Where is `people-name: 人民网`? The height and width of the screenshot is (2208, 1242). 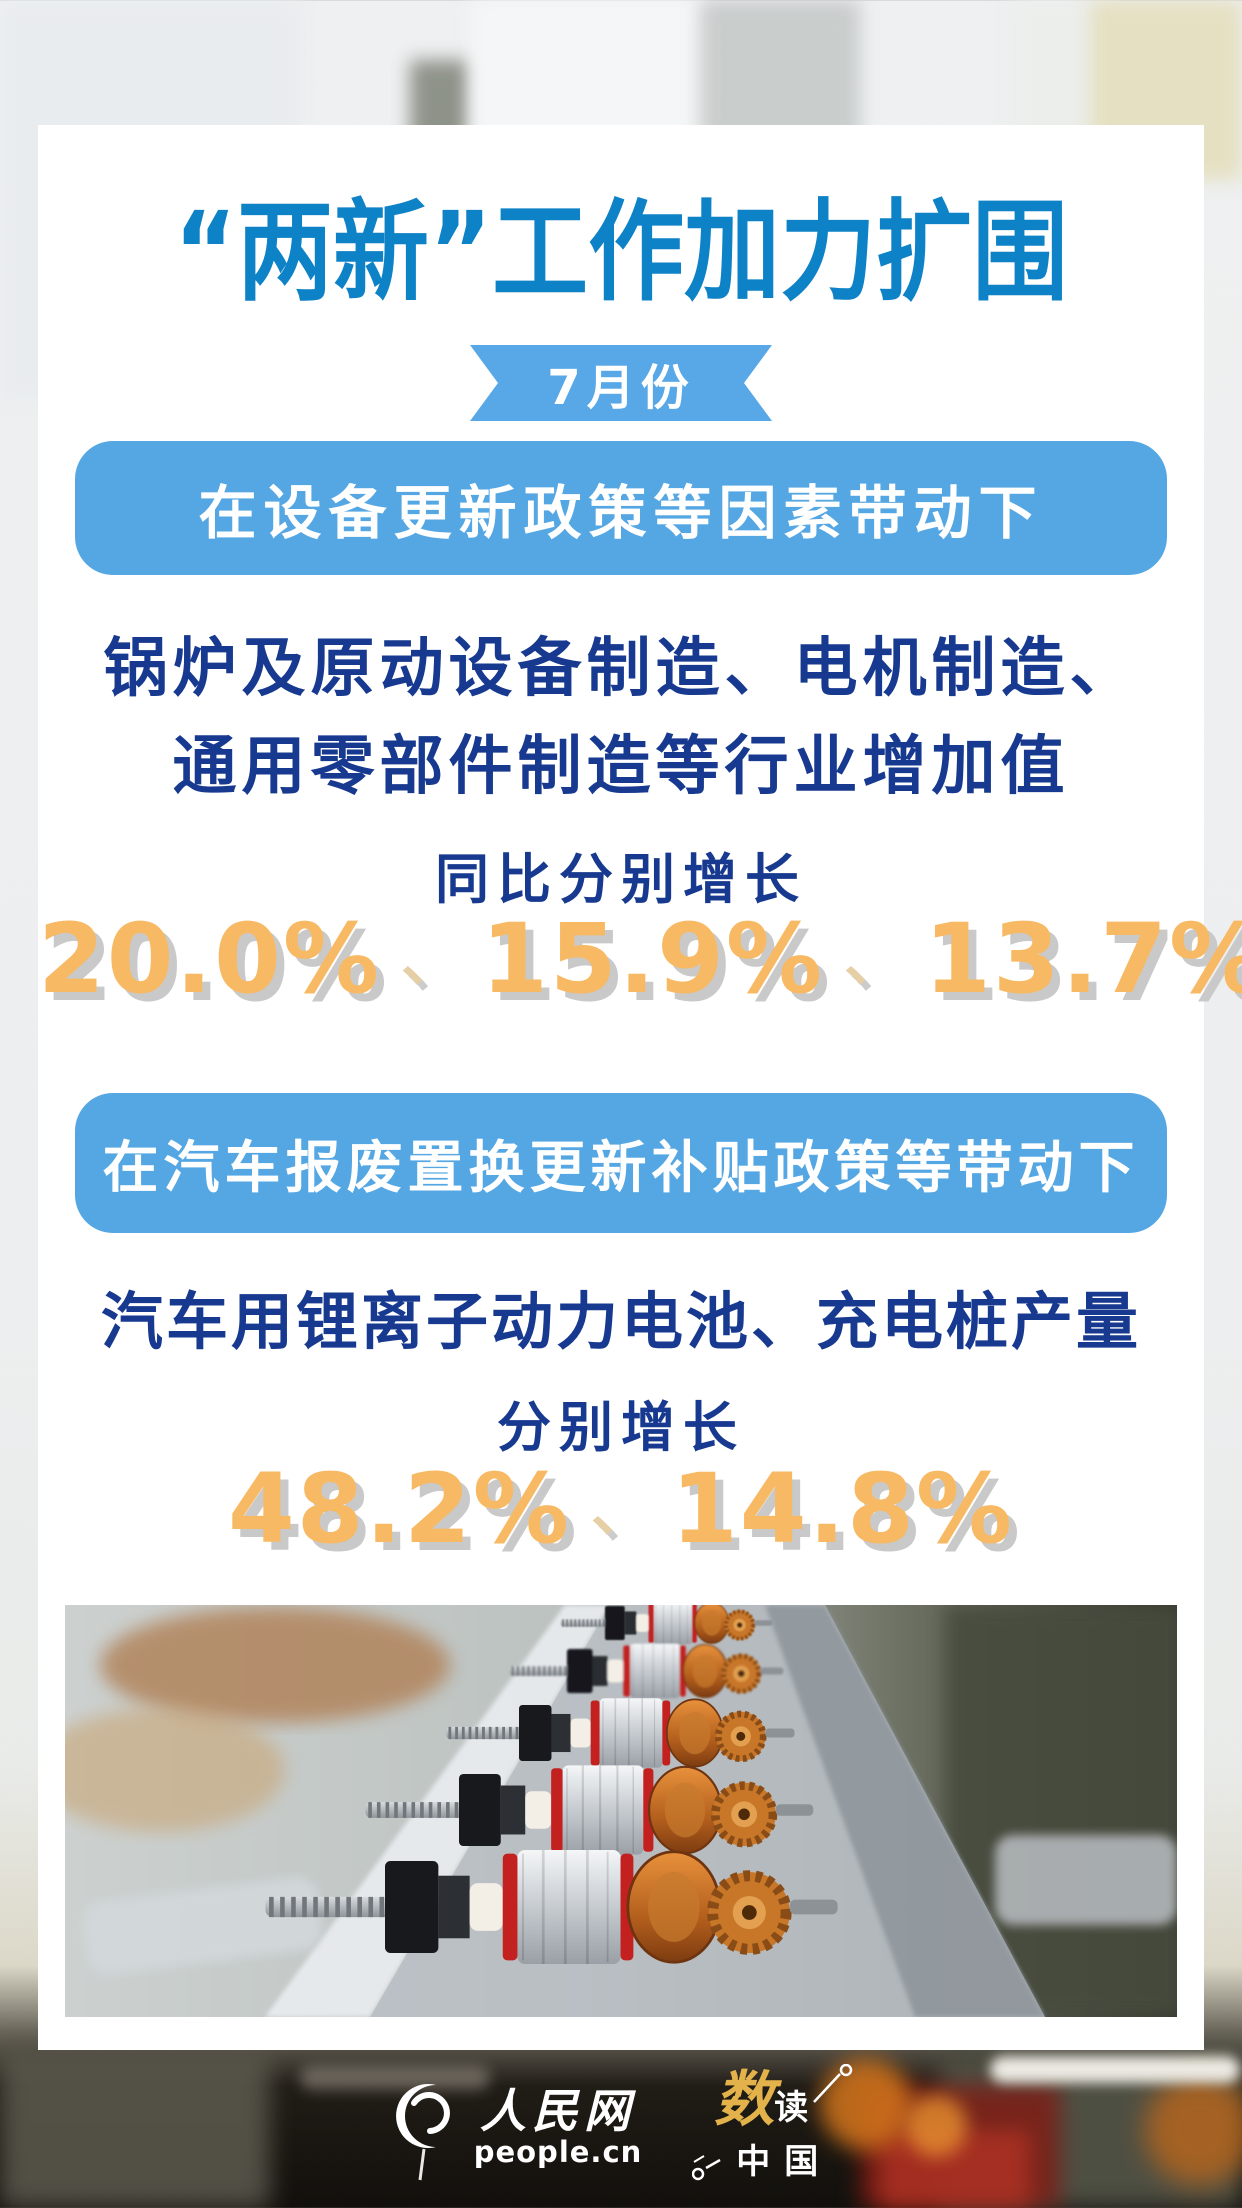
people-name: 人民网 is located at coordinates (557, 2110).